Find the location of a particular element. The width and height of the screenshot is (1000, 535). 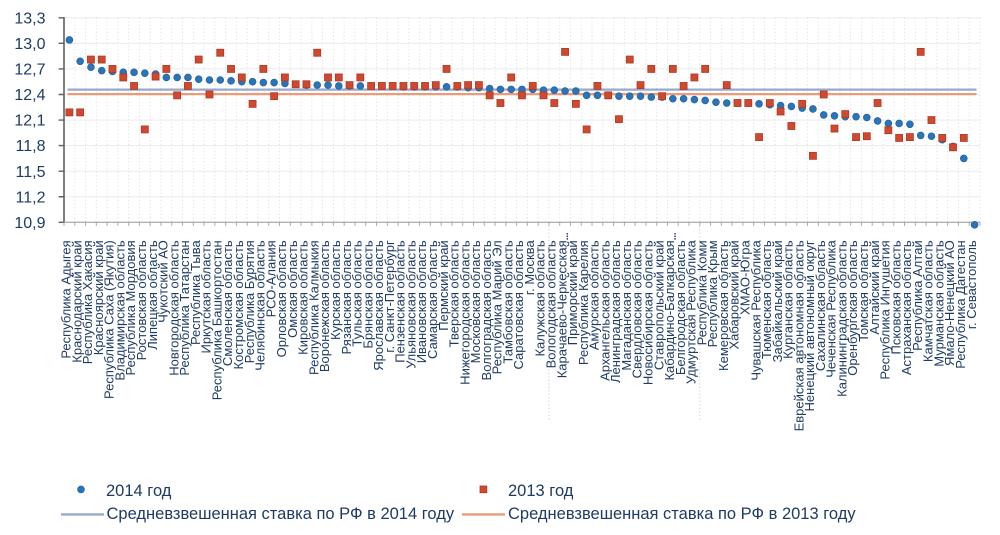

svg-text: Чеченская Республика is located at coordinates (831, 309).